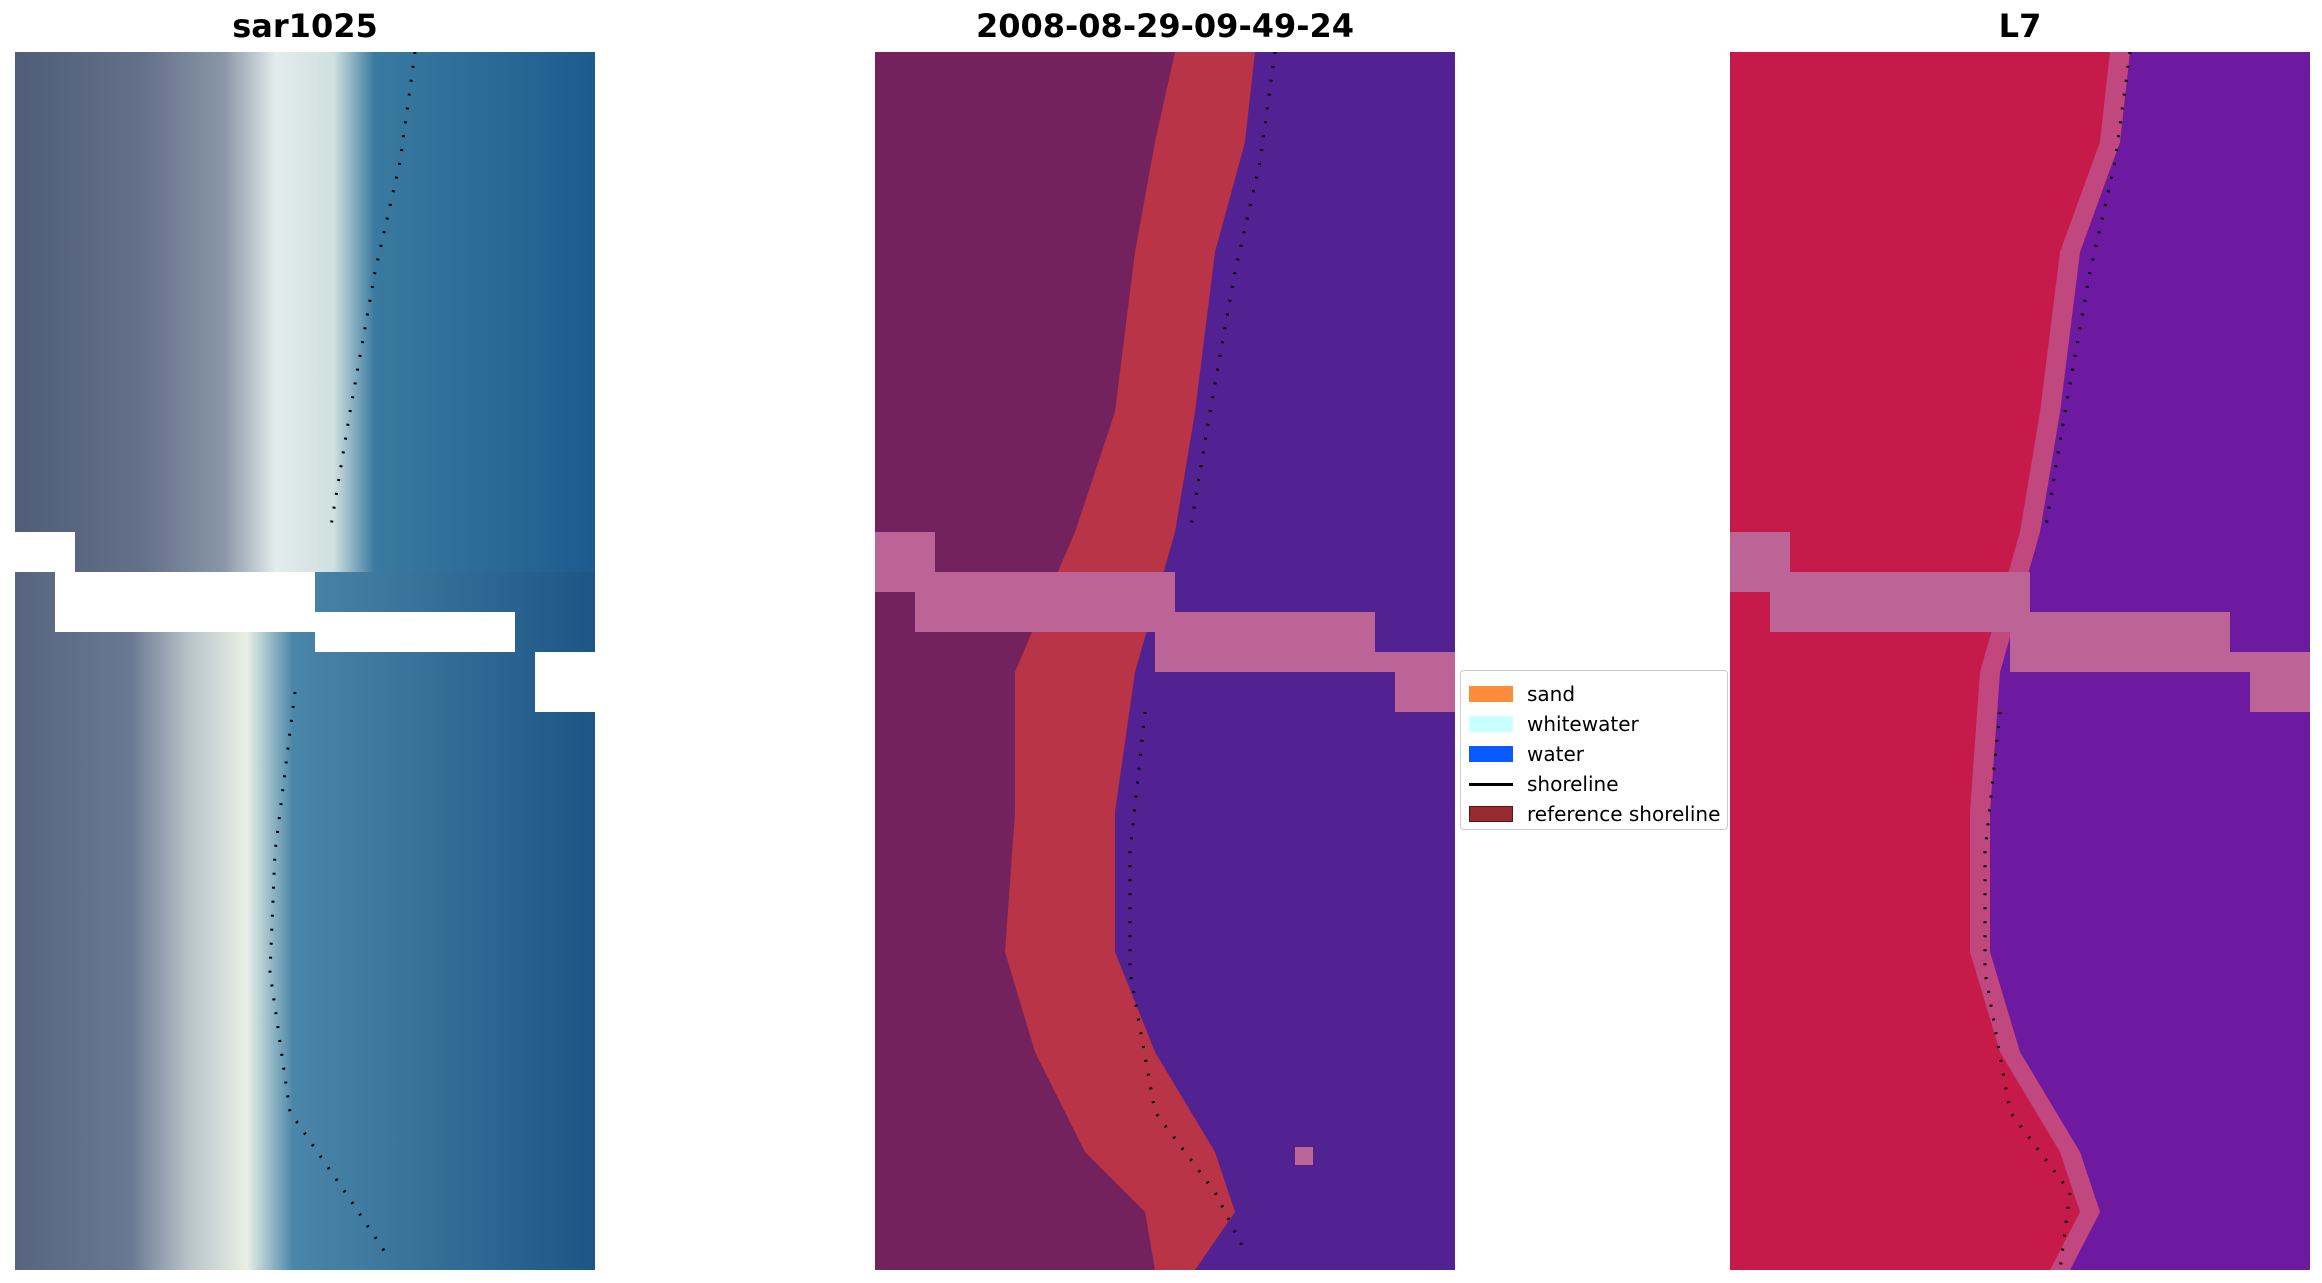 This screenshot has width=2322, height=1283. I want to click on legend-label: whitewater, so click(1583, 724).